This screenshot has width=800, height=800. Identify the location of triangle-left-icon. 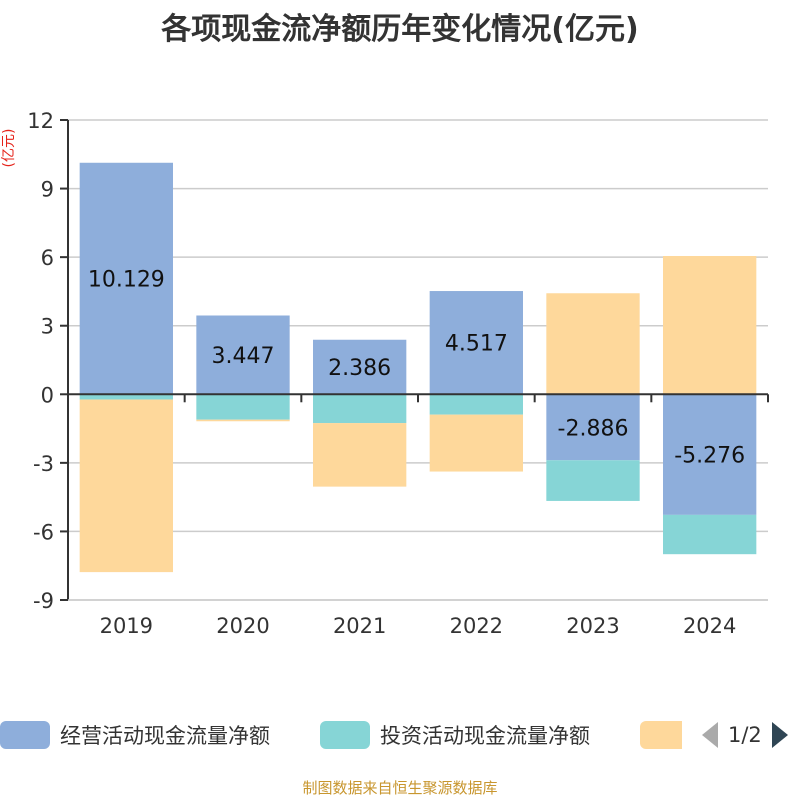
(710, 735).